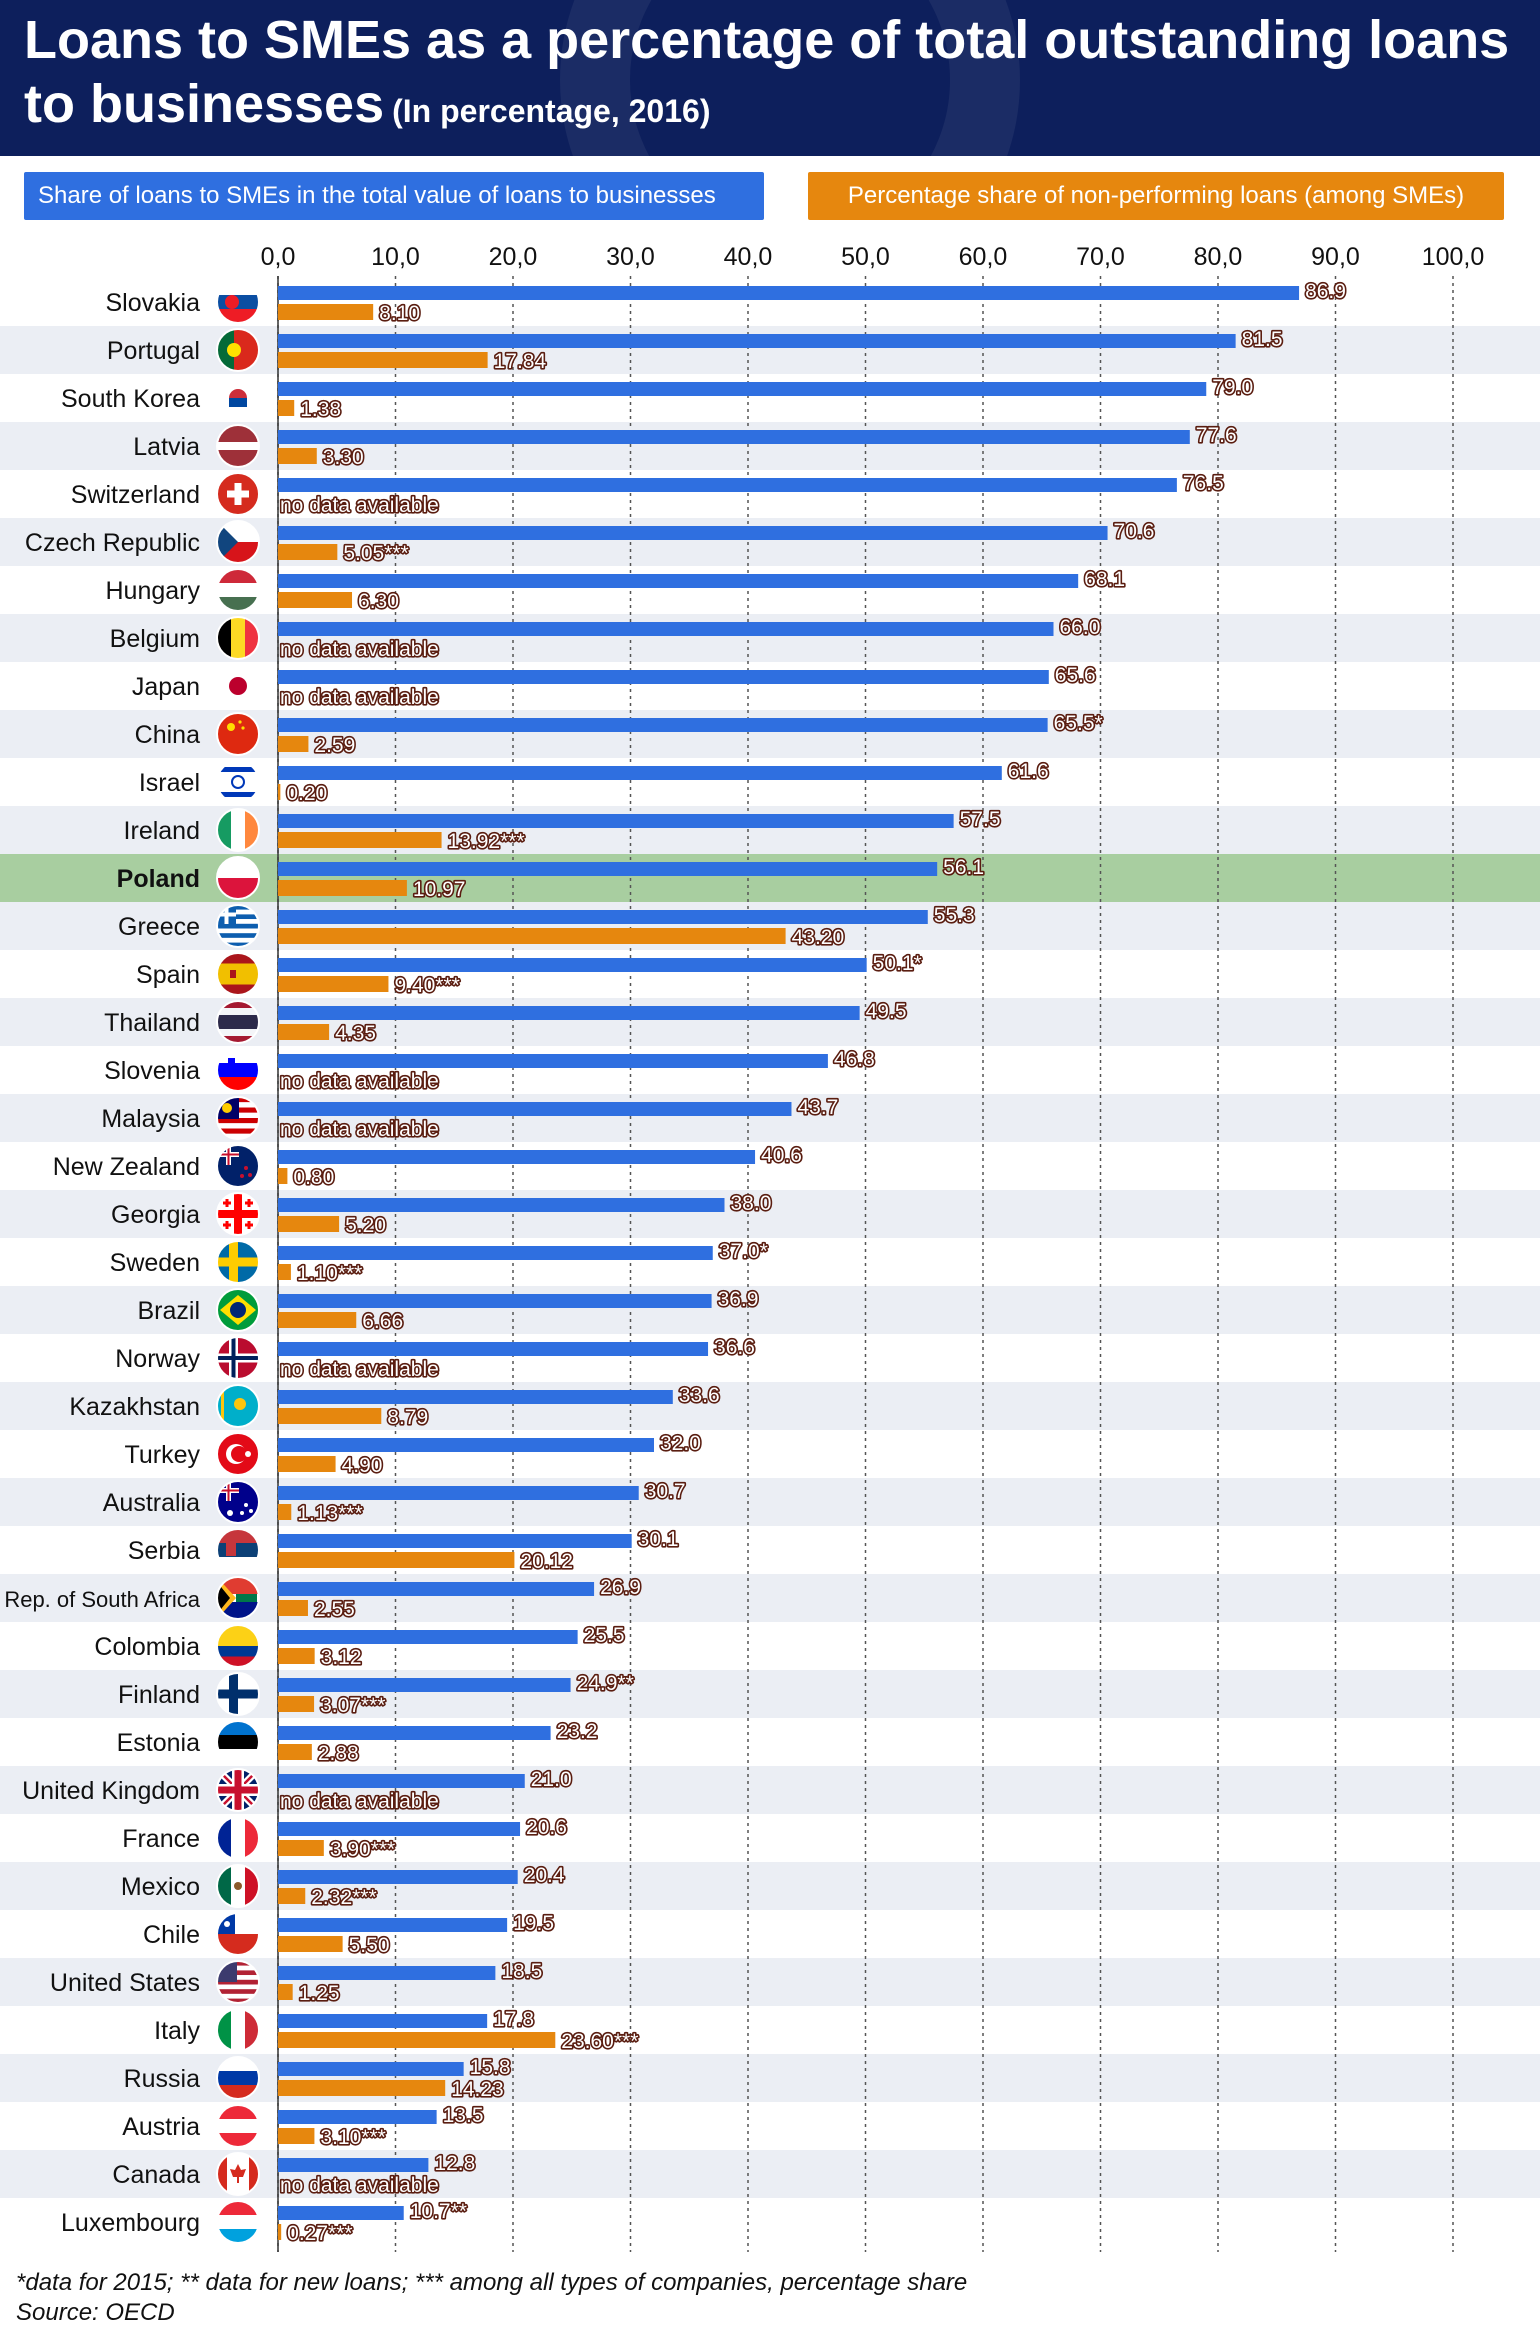 Image resolution: width=1540 pixels, height=2349 pixels. Describe the element at coordinates (577, 1731) in the screenshot. I see `sme-value-label: 23.2` at that location.